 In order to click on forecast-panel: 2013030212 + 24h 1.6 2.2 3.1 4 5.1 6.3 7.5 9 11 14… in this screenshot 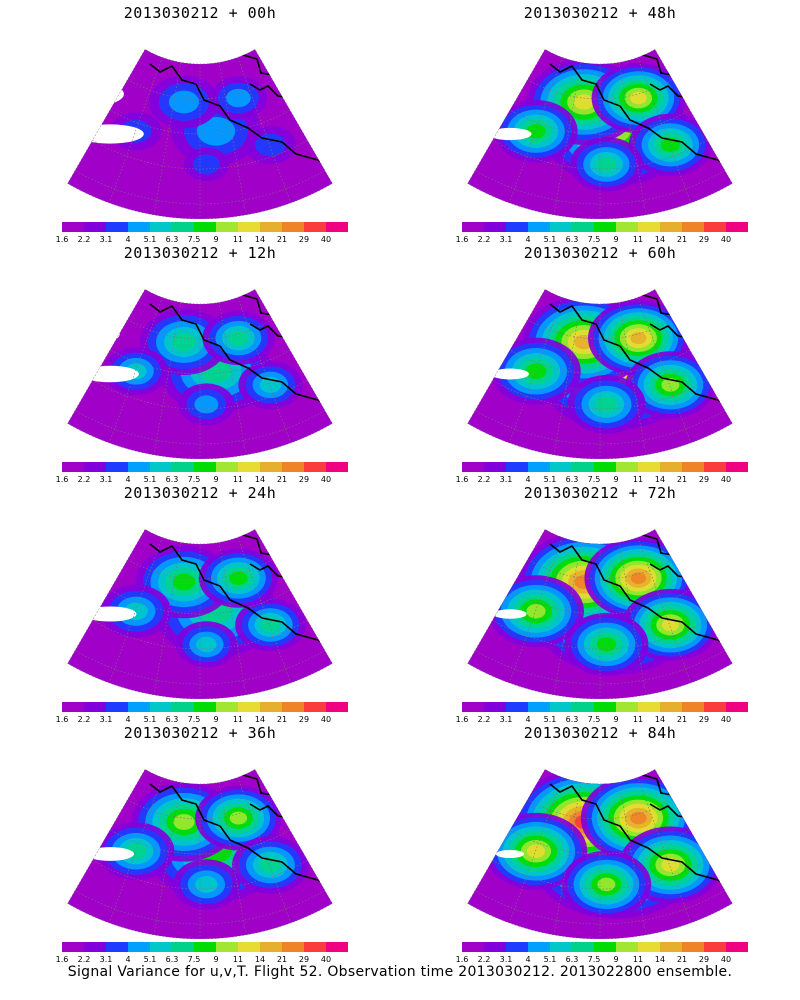, I will do `click(200, 602)`.